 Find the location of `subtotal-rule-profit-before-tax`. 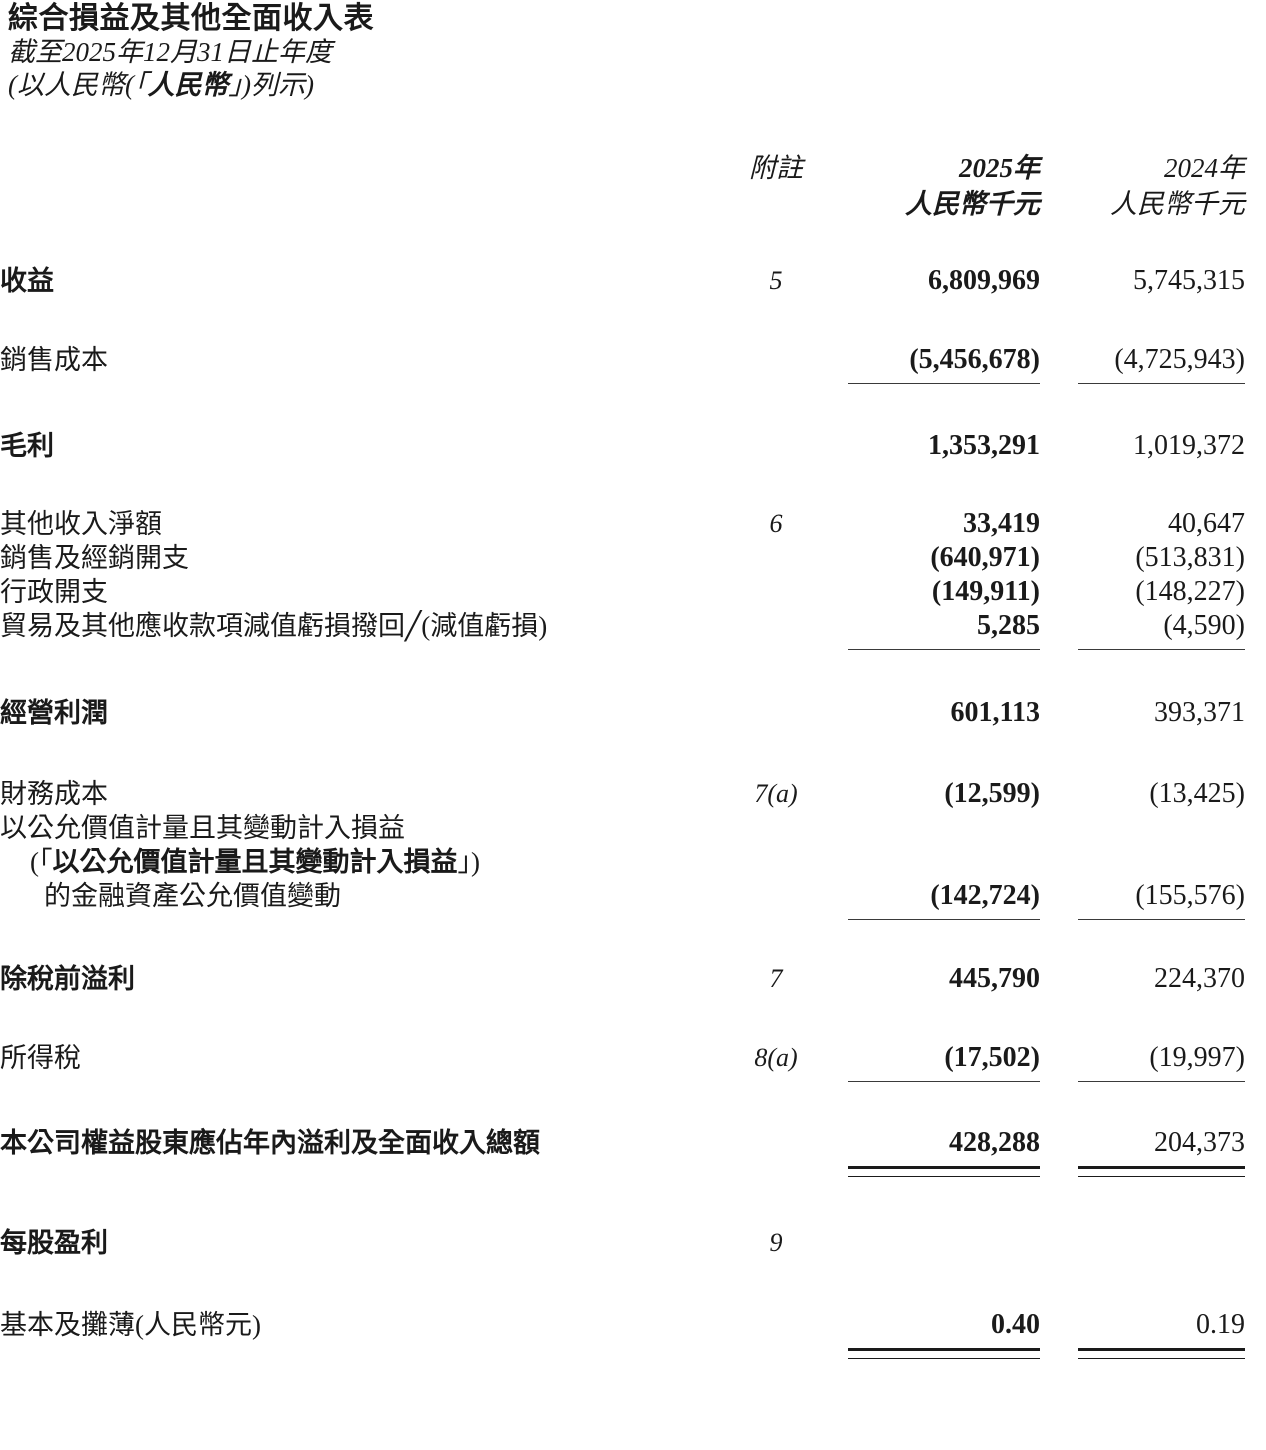

subtotal-rule-profit-before-tax is located at coordinates (633, 920).